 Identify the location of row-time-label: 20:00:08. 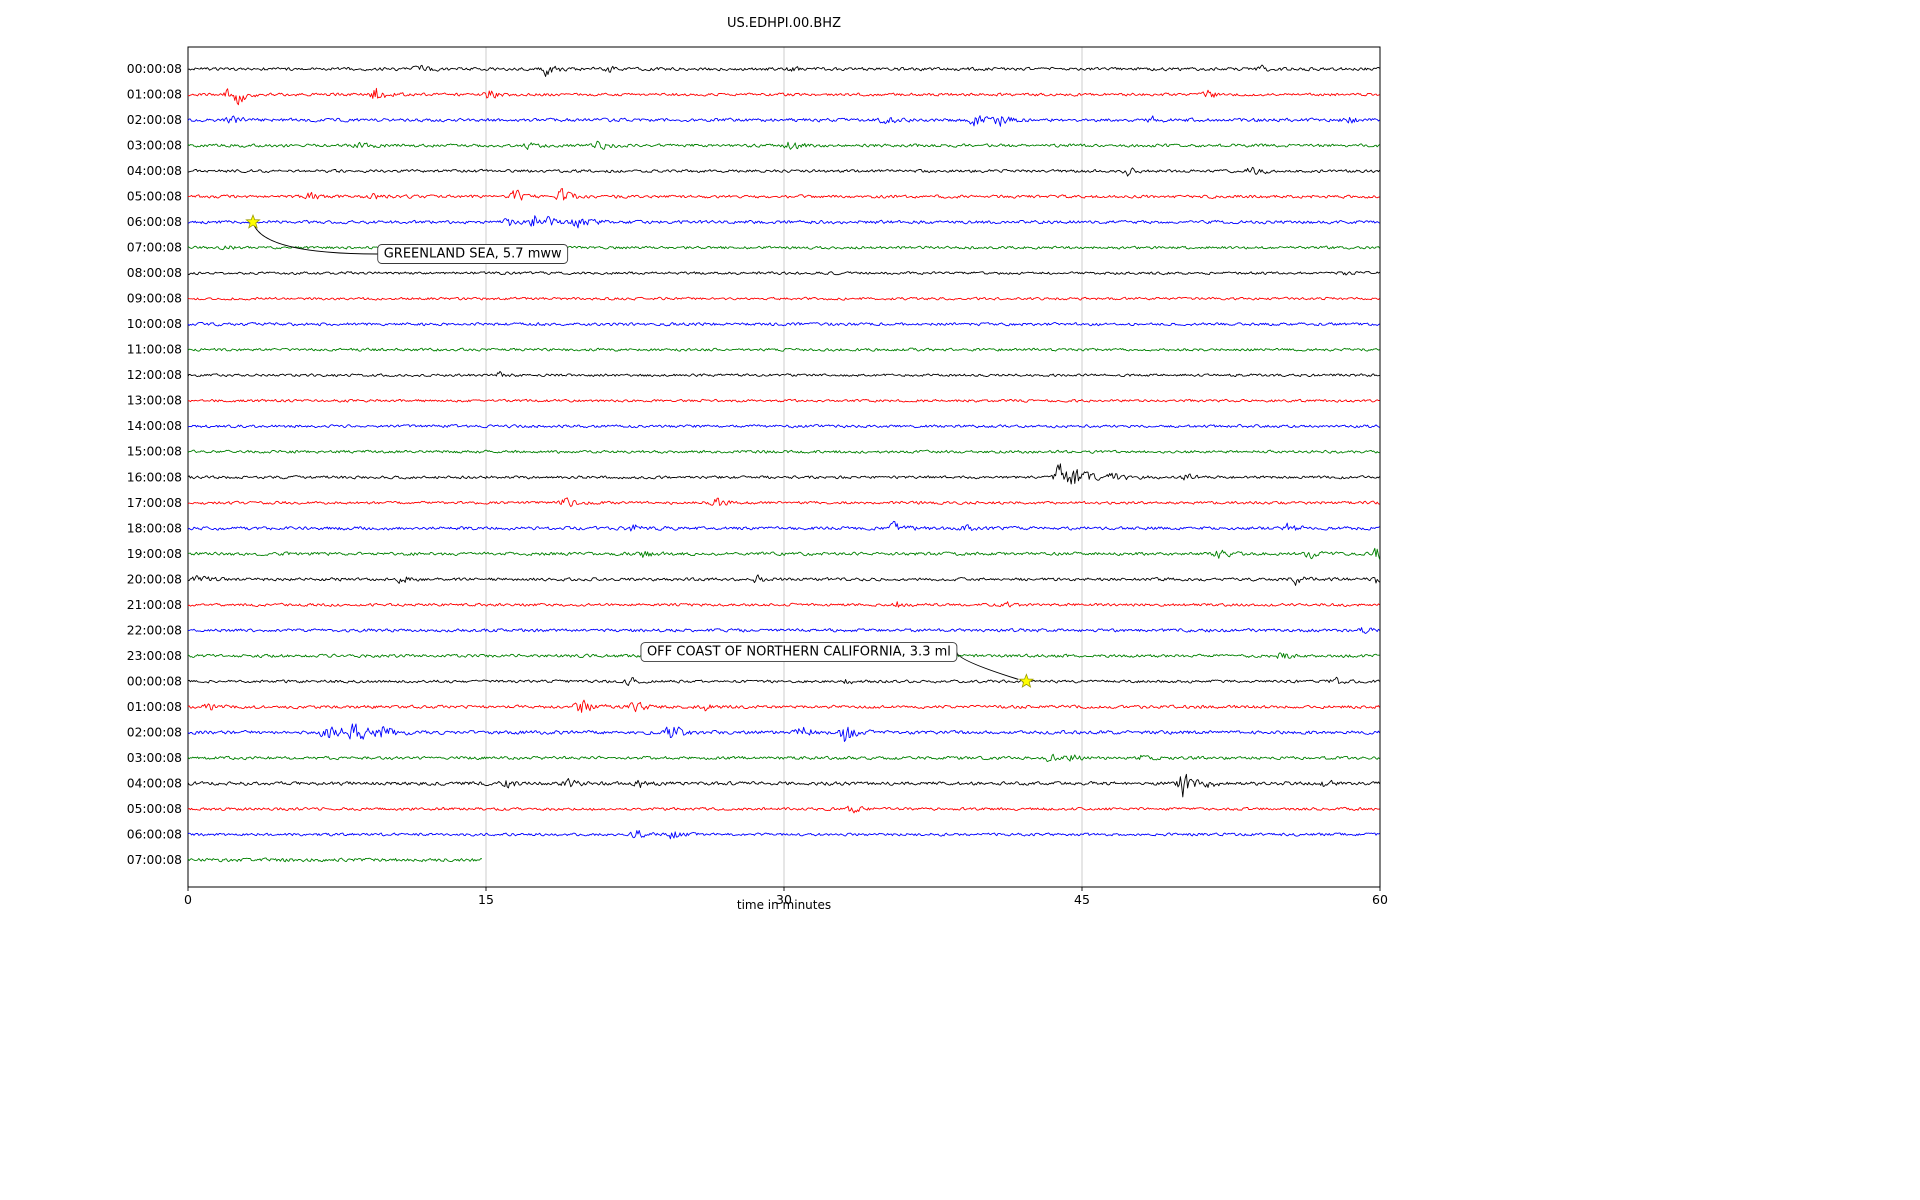
(154, 579).